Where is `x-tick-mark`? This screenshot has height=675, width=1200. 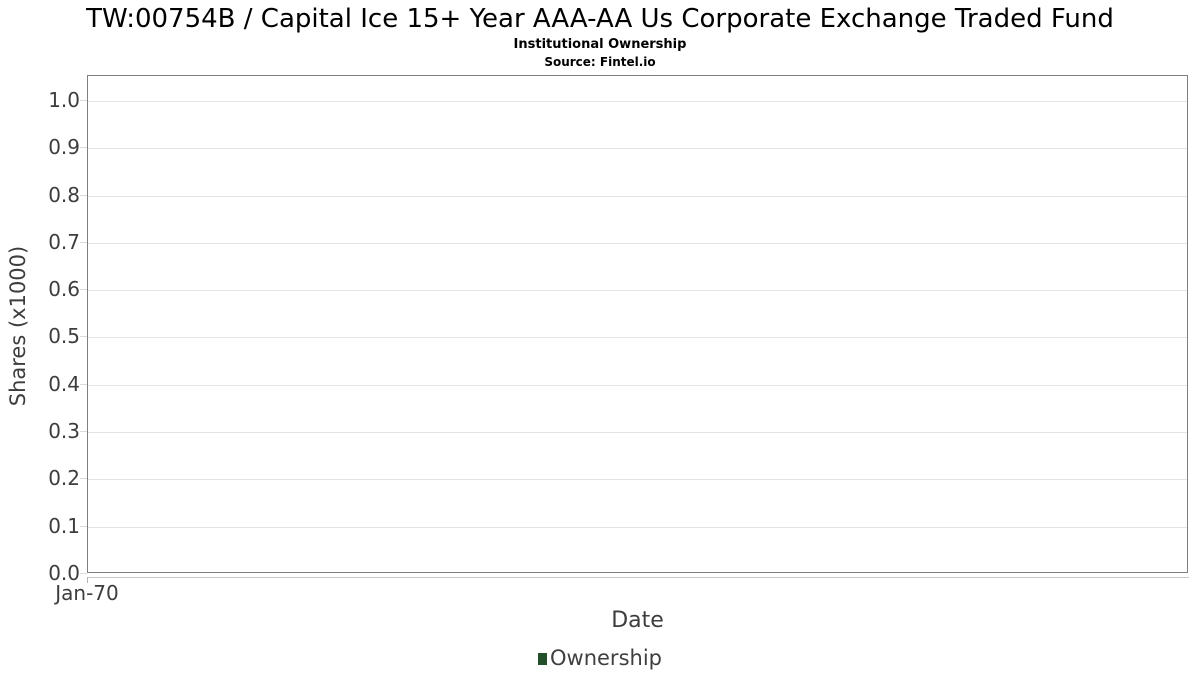 x-tick-mark is located at coordinates (87, 580).